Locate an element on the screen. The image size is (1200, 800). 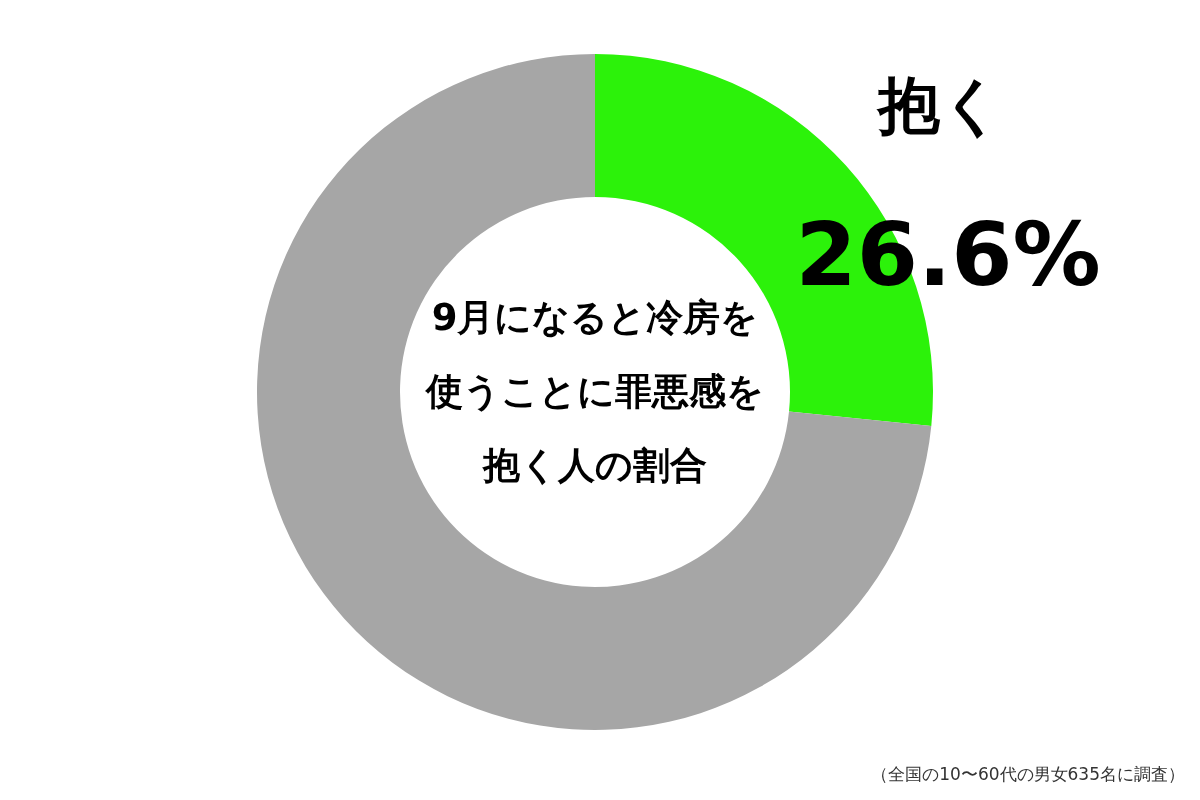
text: 9月になると冷房を使うことに罪悪感を抱く人の割合 is located at coordinates (594, 391).